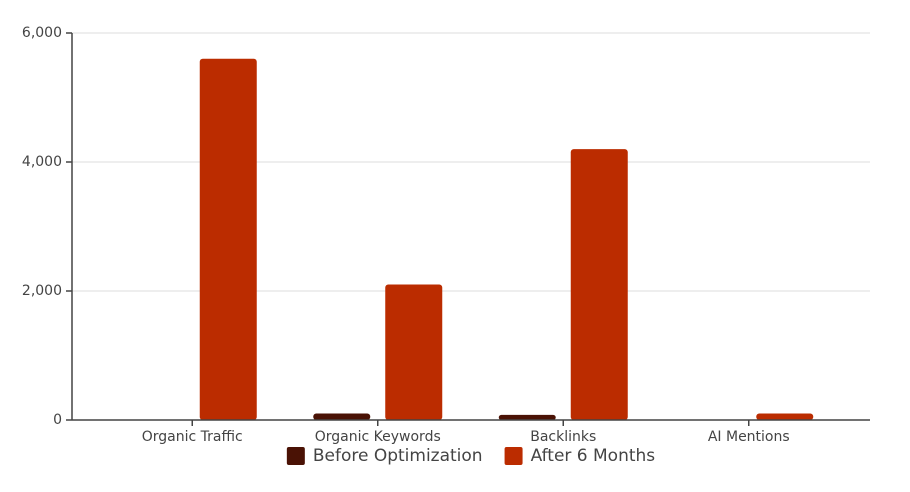  What do you see at coordinates (378, 437) in the screenshot?
I see `x-tick-label: Organic Keywords` at bounding box center [378, 437].